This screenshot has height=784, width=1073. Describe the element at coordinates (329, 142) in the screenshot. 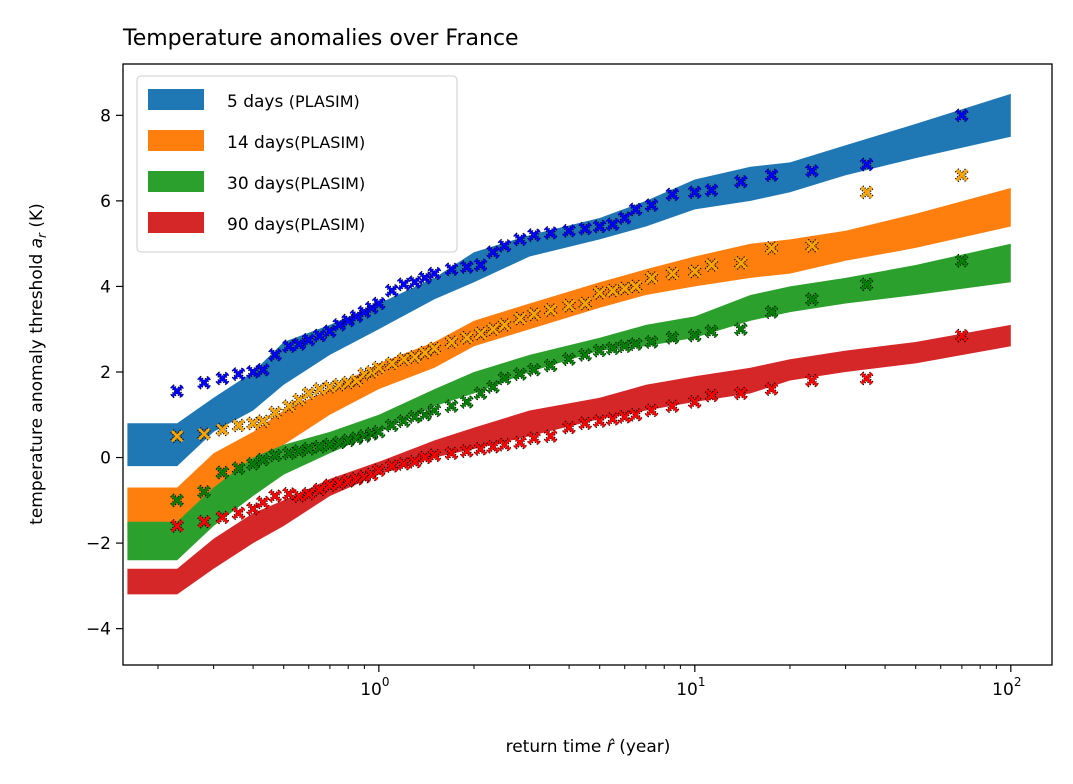

I see `legend-label-source: (PLASIM)` at that location.